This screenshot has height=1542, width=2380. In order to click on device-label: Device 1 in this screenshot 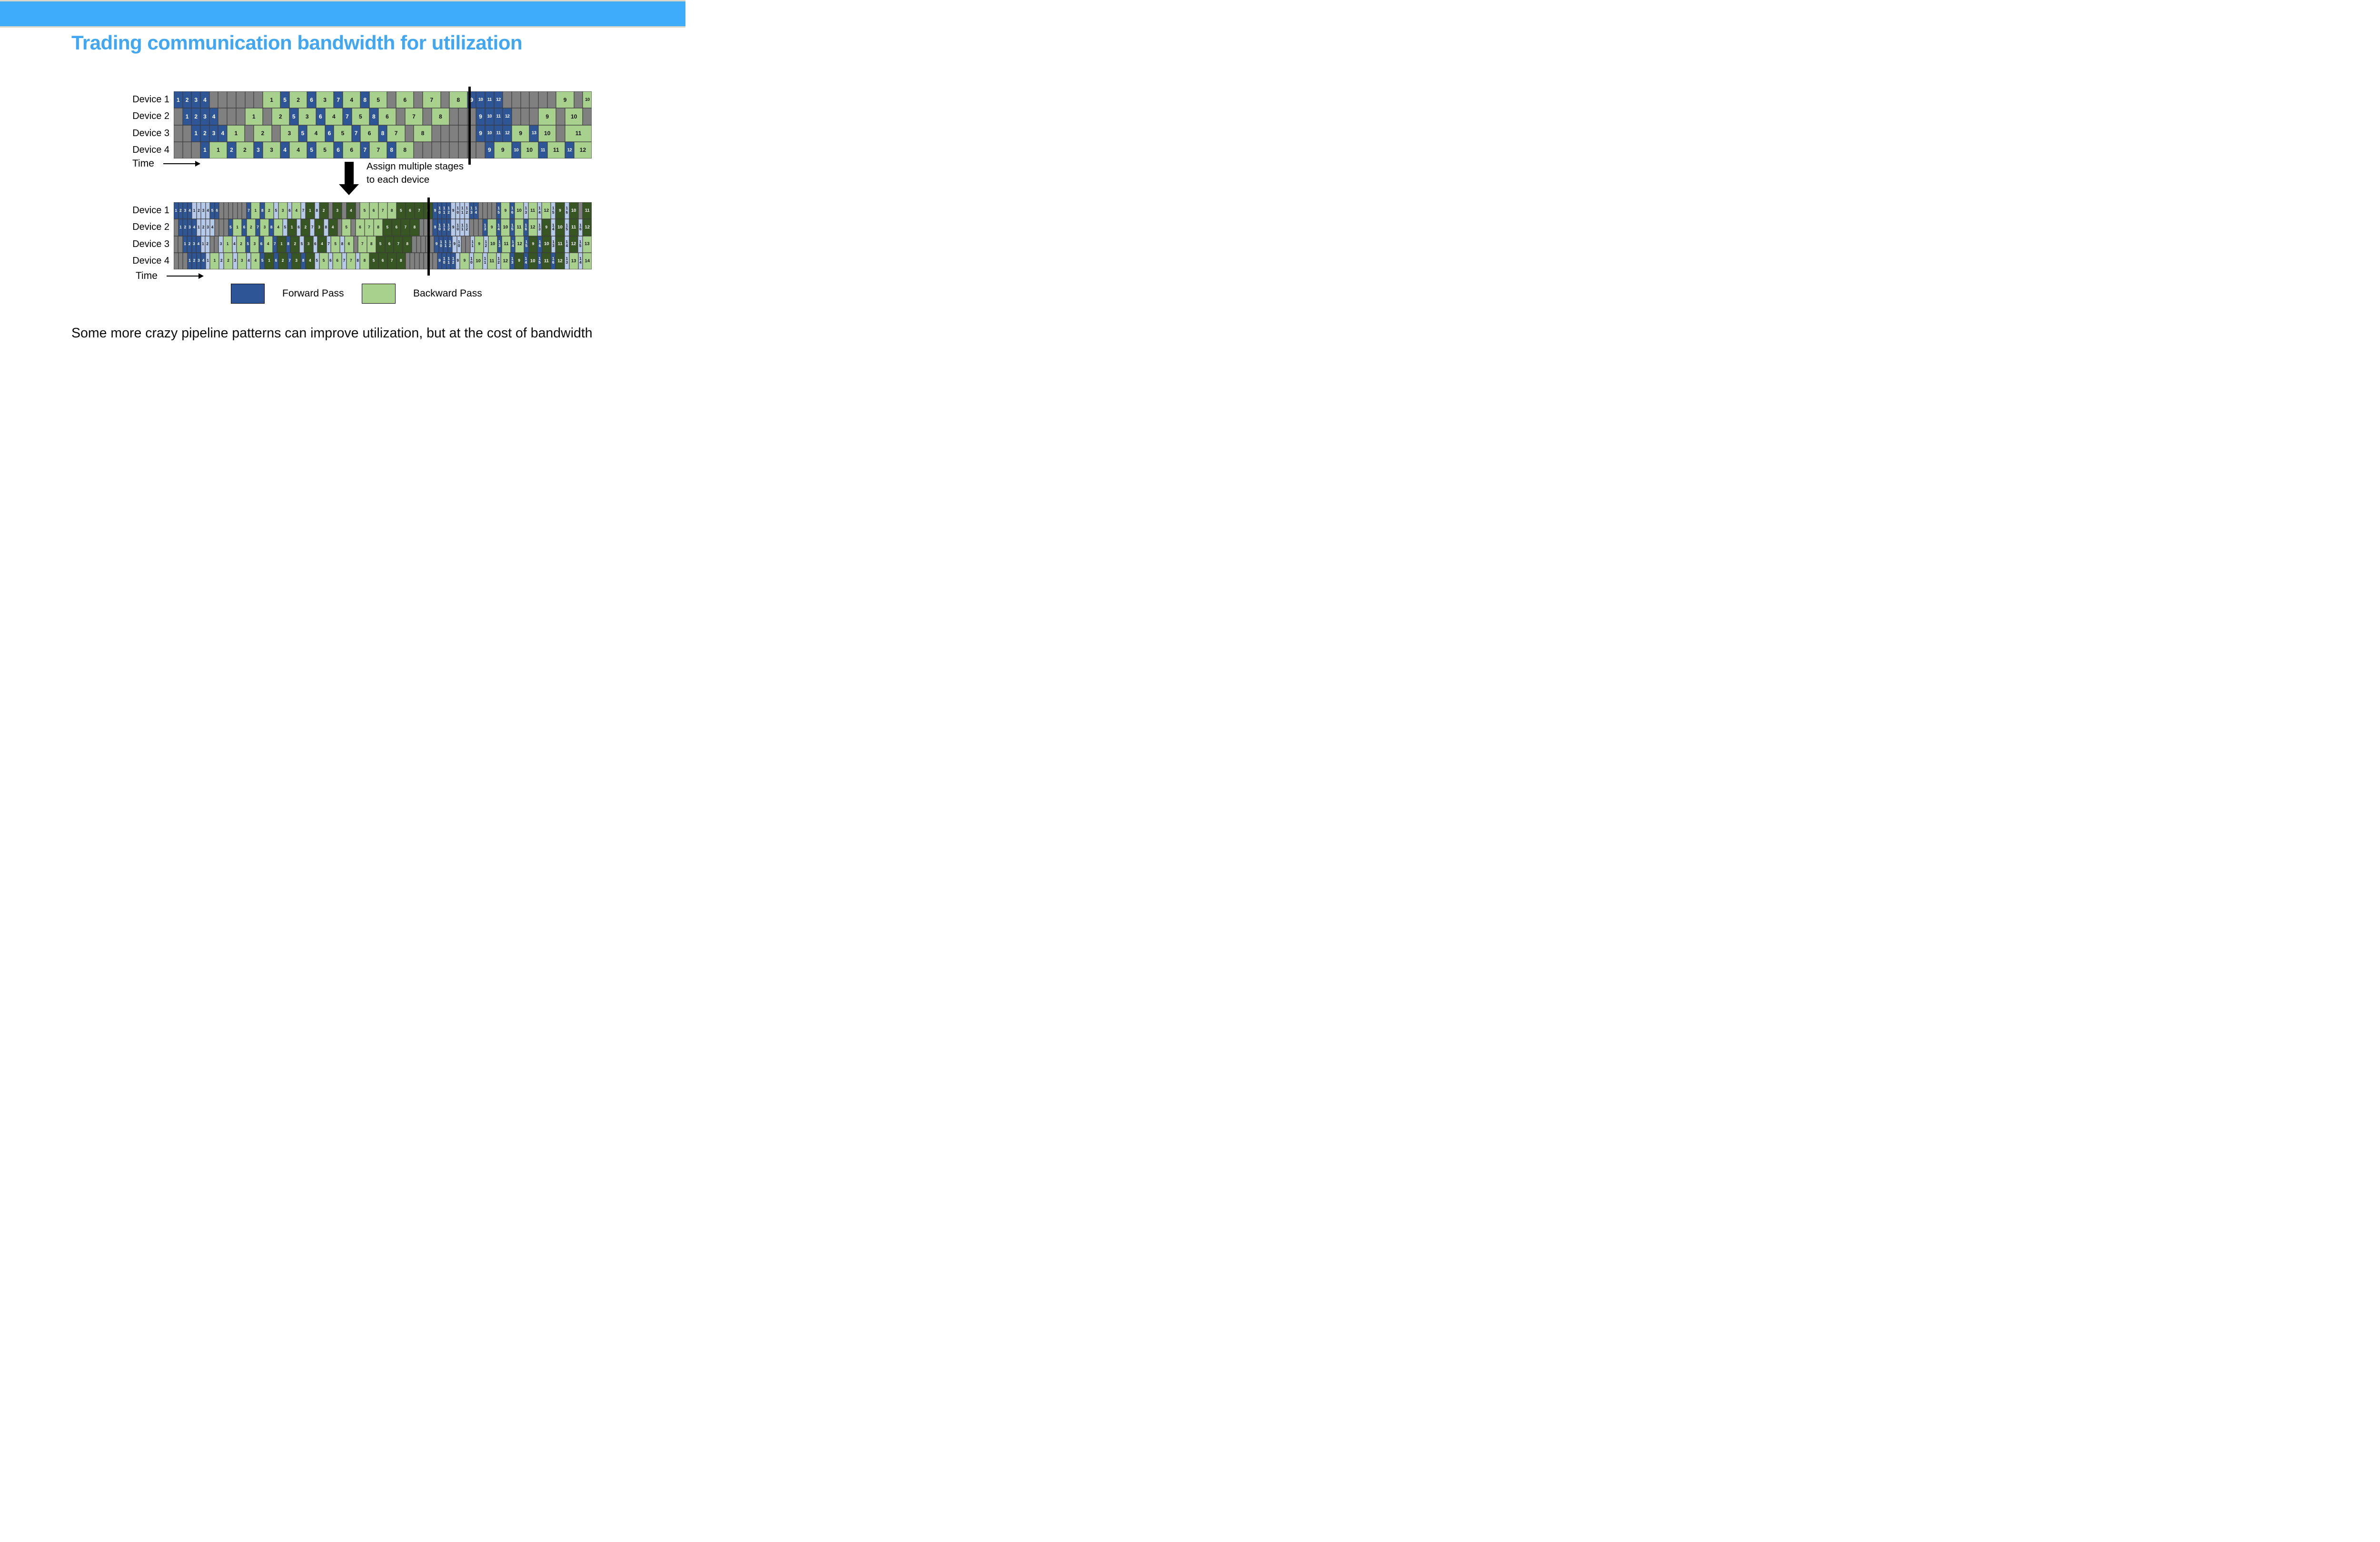, I will do `click(150, 99)`.